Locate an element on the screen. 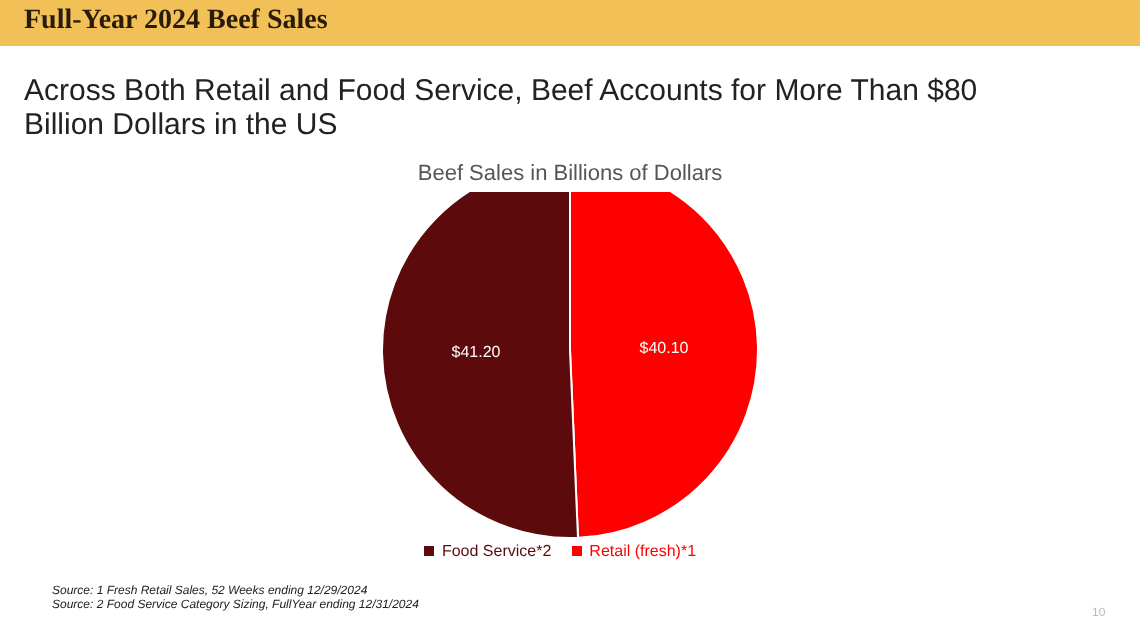  data-label: $41.20 is located at coordinates (476, 352).